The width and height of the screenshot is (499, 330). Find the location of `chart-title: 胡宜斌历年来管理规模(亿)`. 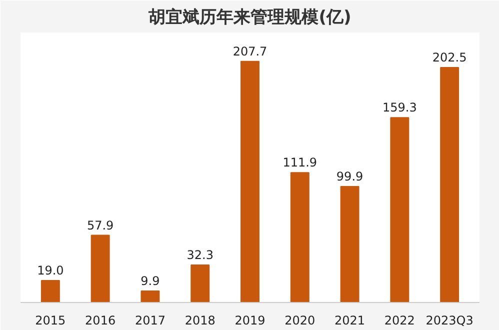

chart-title: 胡宜斌历年来管理规模(亿) is located at coordinates (250, 18).